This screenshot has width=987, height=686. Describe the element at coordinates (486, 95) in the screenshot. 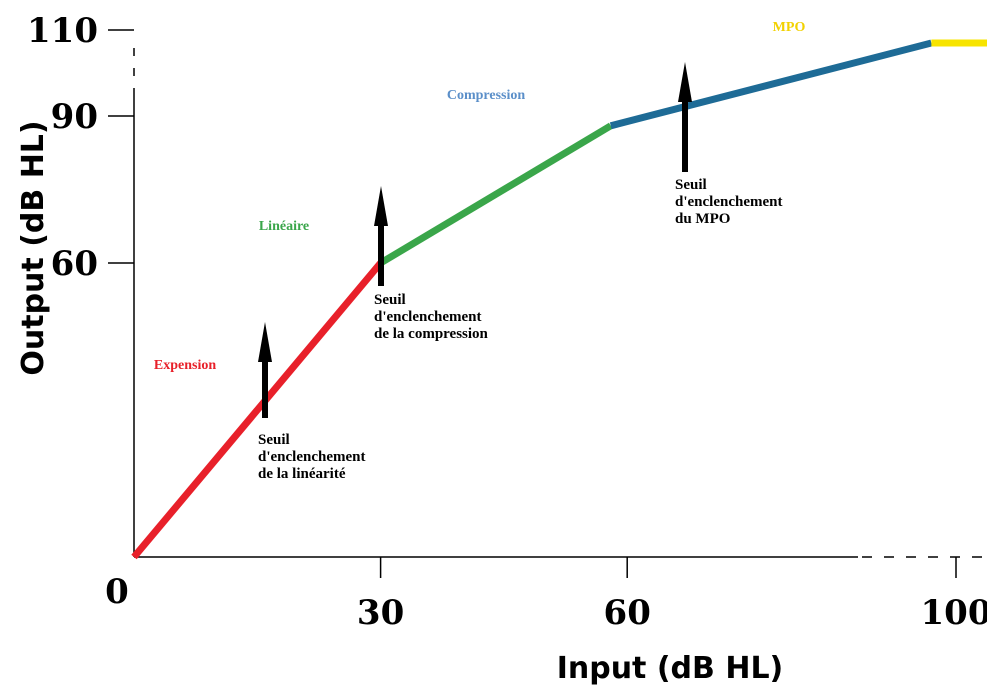

I see `segment-label: Compression` at that location.